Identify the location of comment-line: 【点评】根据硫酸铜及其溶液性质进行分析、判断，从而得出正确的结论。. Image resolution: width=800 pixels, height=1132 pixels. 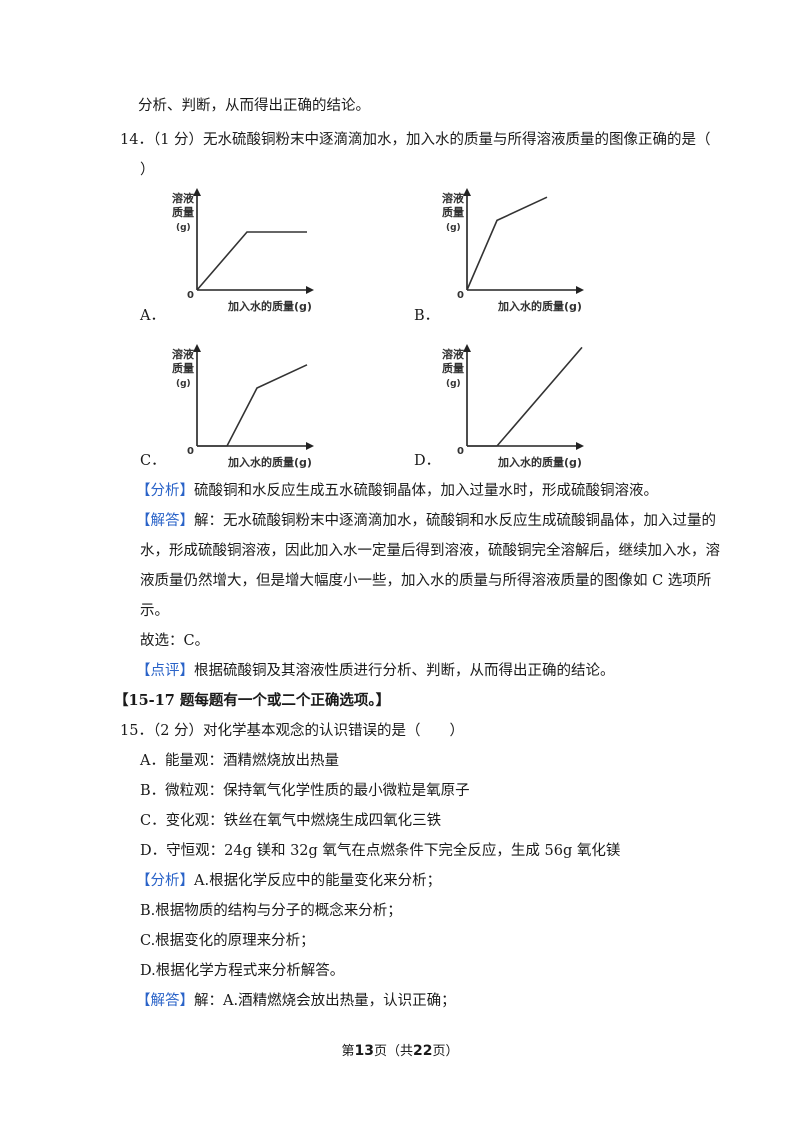
(375, 671).